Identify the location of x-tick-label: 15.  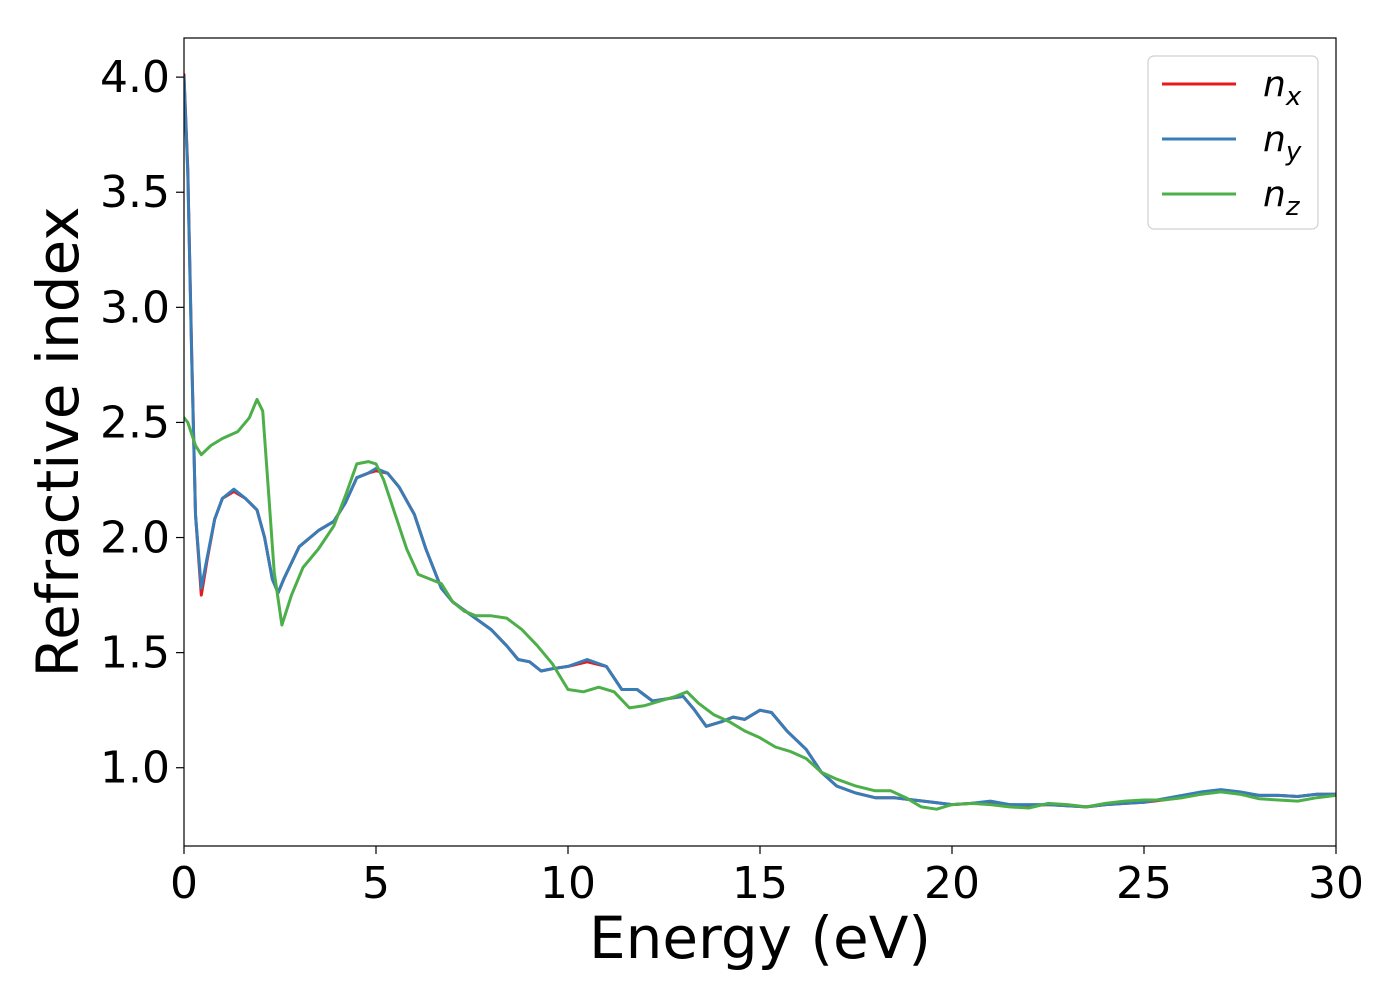
(760, 883).